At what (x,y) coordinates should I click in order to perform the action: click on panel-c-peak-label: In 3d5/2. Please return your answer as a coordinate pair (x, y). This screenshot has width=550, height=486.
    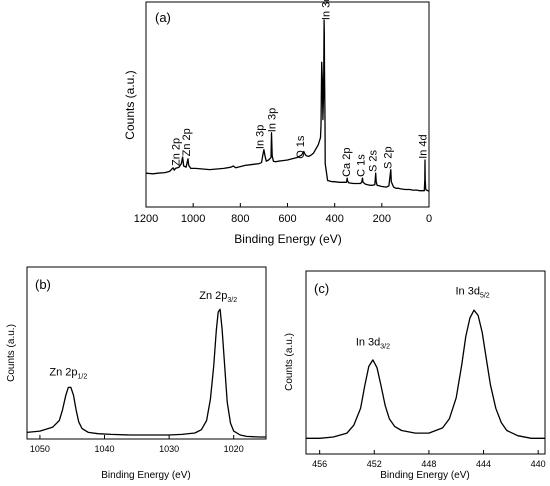
    Looking at the image, I should click on (473, 293).